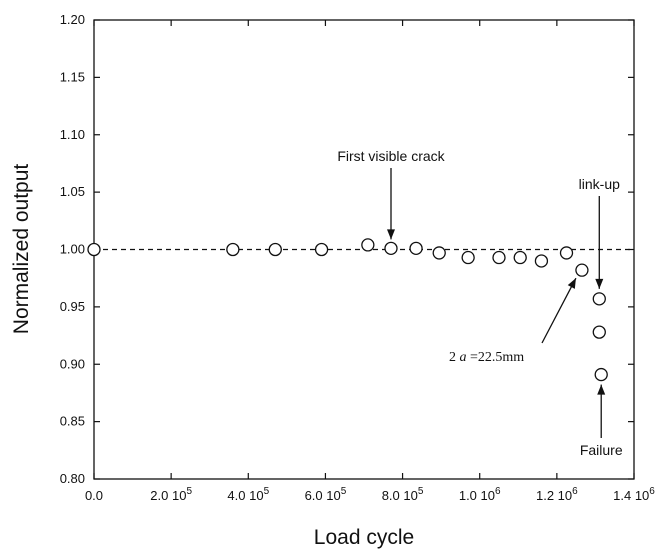 Image resolution: width=666 pixels, height=550 pixels. Describe the element at coordinates (599, 184) in the screenshot. I see `annotation-link-up: link-up` at that location.